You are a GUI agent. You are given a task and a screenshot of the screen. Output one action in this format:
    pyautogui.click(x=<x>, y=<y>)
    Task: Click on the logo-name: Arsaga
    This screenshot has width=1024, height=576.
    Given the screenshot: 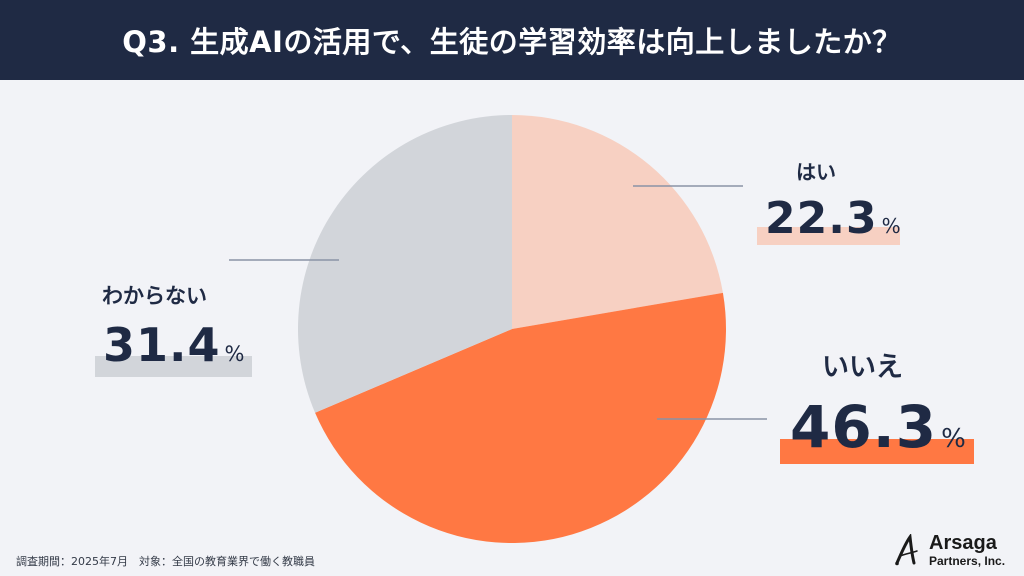 What is the action you would take?
    pyautogui.click(x=963, y=543)
    